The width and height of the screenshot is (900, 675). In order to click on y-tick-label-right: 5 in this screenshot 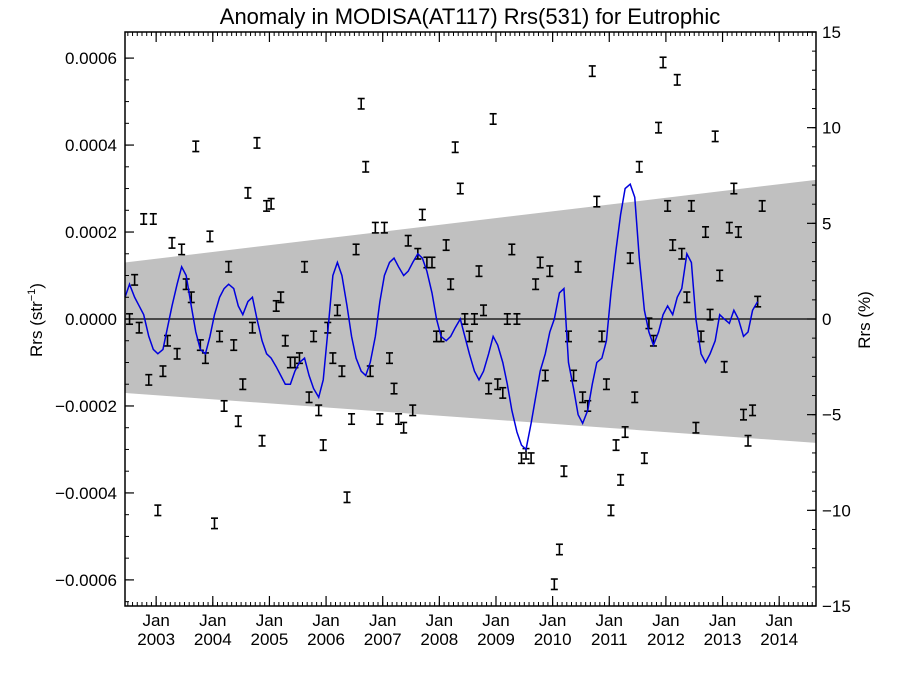, I will do `click(826, 223)`.